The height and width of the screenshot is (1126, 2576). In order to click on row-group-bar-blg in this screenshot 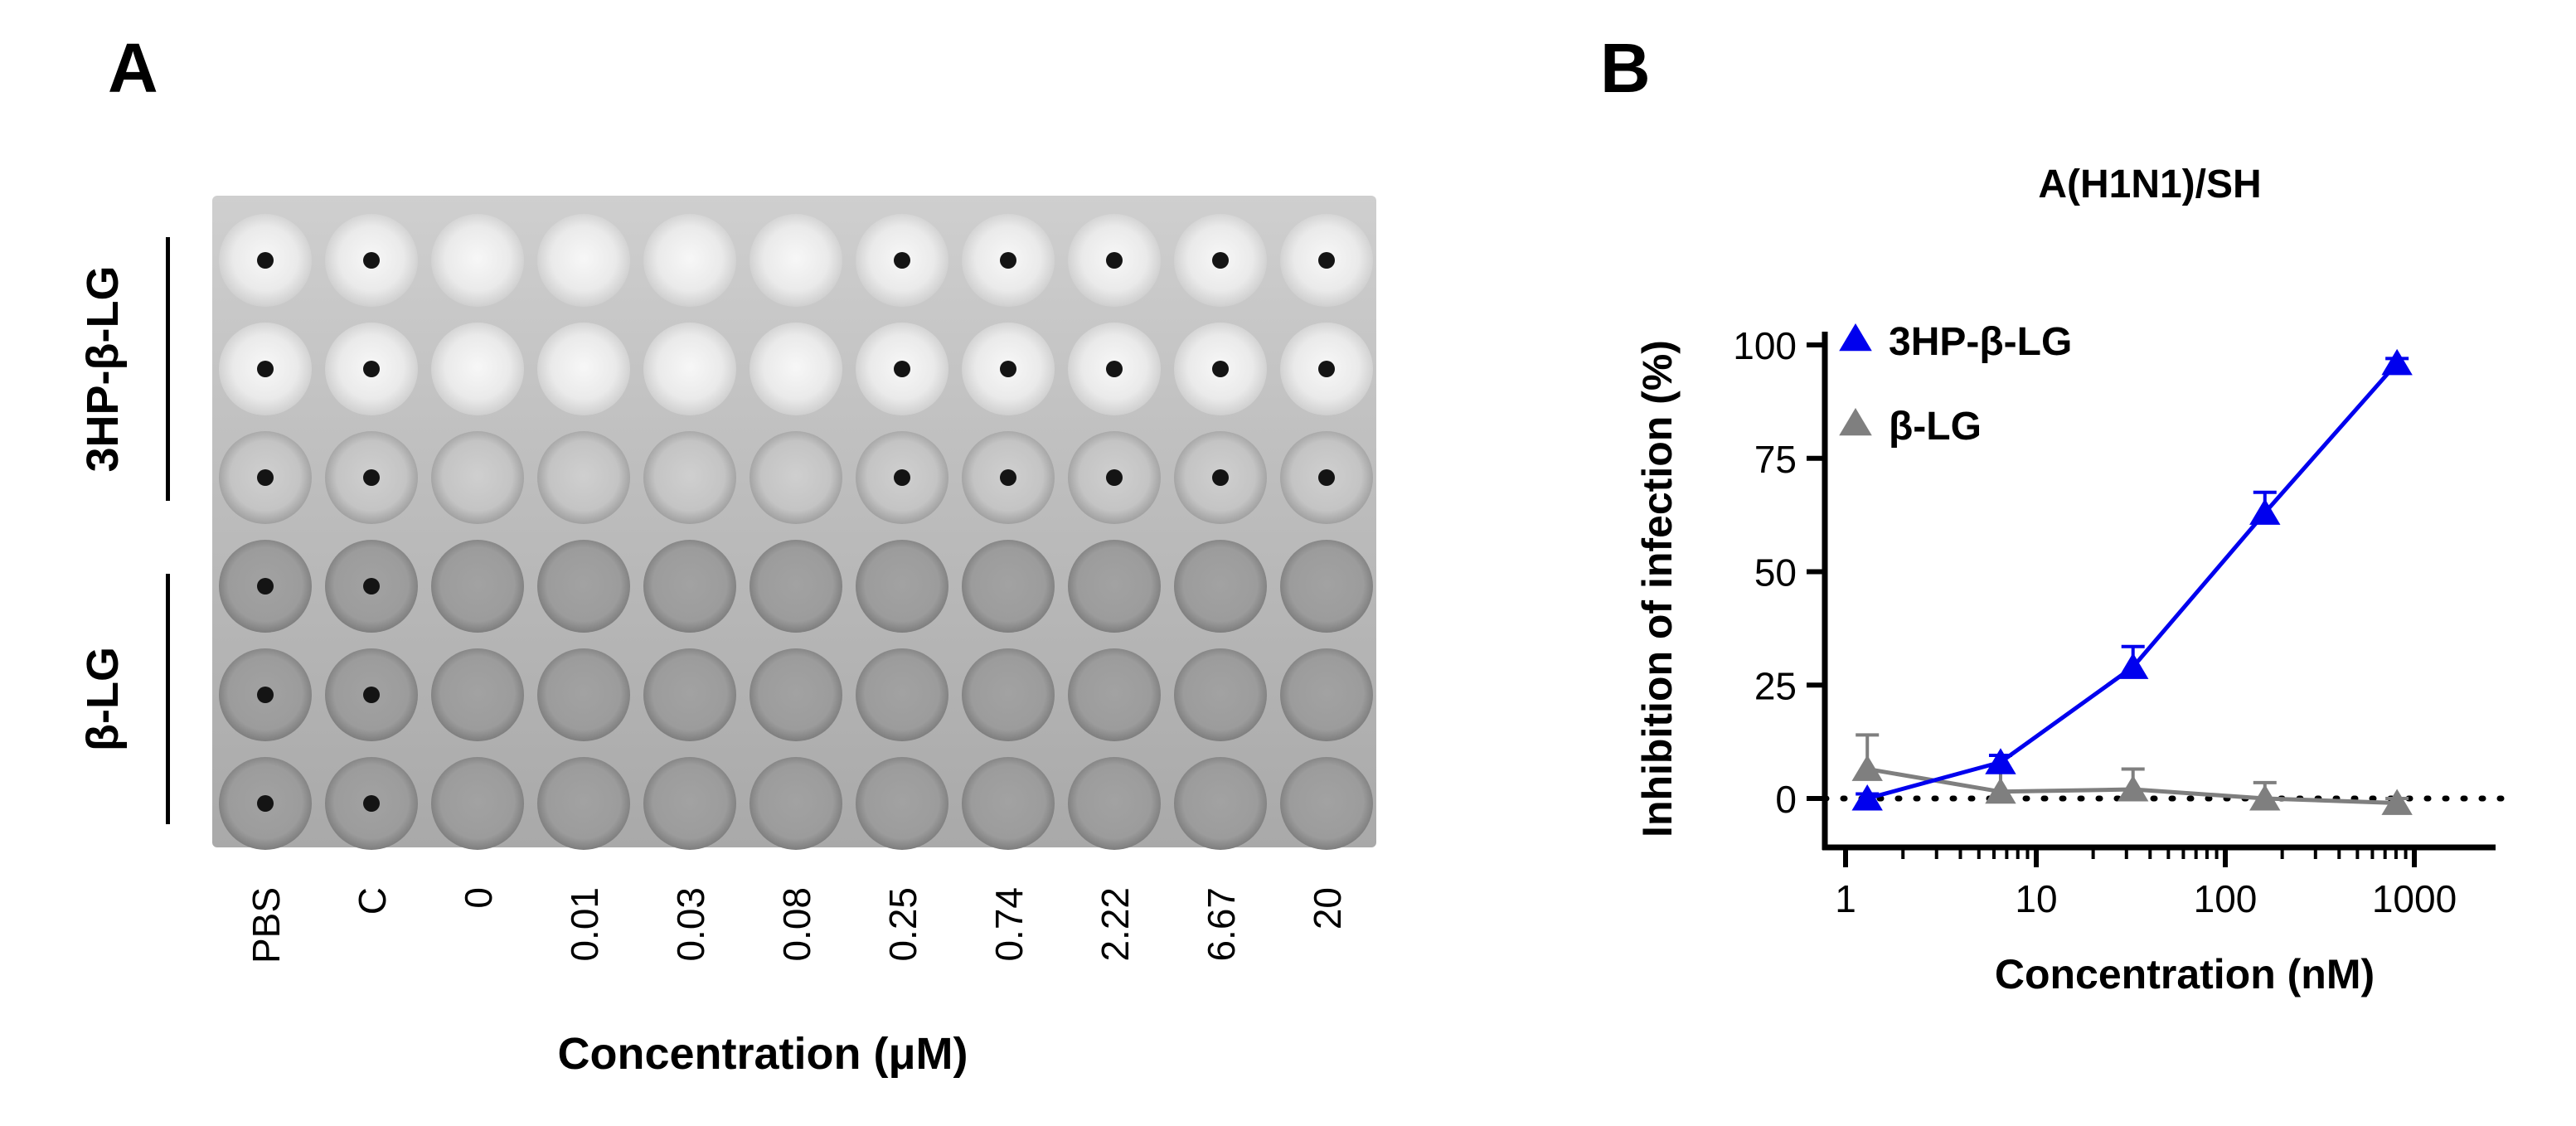, I will do `click(168, 699)`.